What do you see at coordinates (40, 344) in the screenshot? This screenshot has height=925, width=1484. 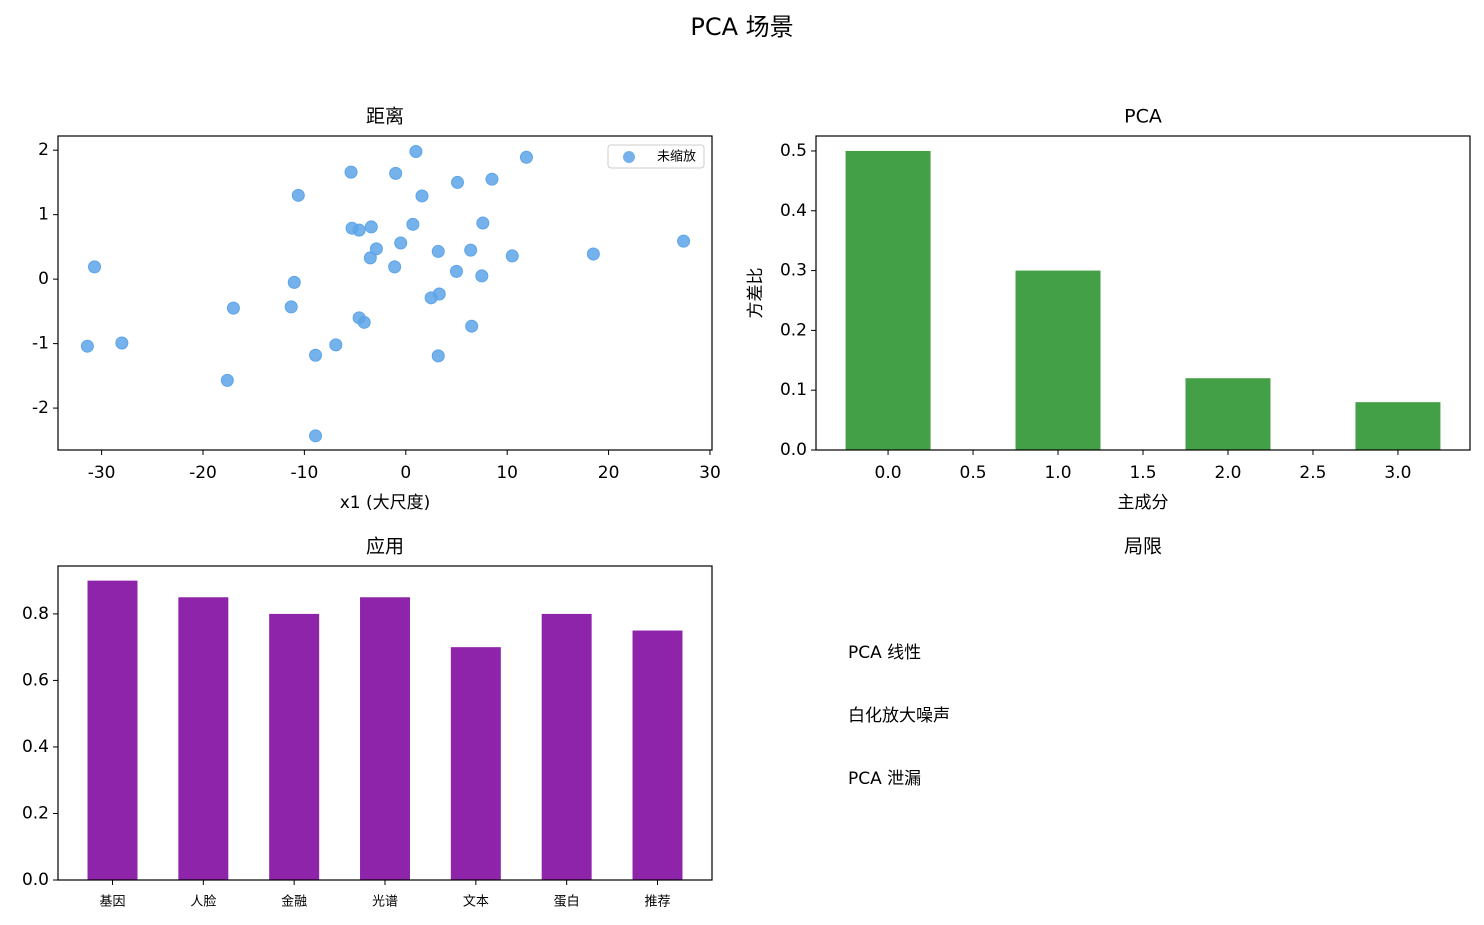 I see `y-tick-label: -1` at bounding box center [40, 344].